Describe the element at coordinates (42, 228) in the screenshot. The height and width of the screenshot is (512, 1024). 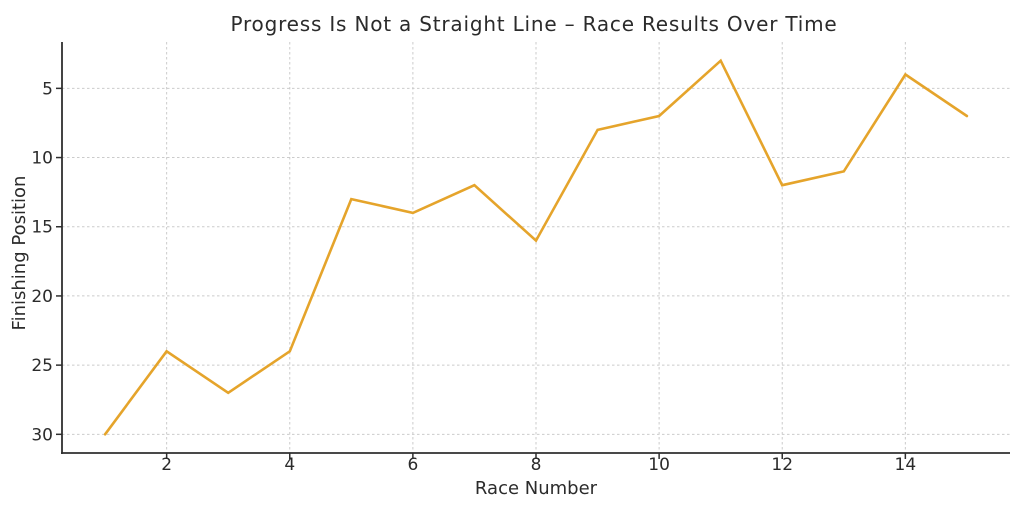
I see `y-tick-label: 15` at that location.